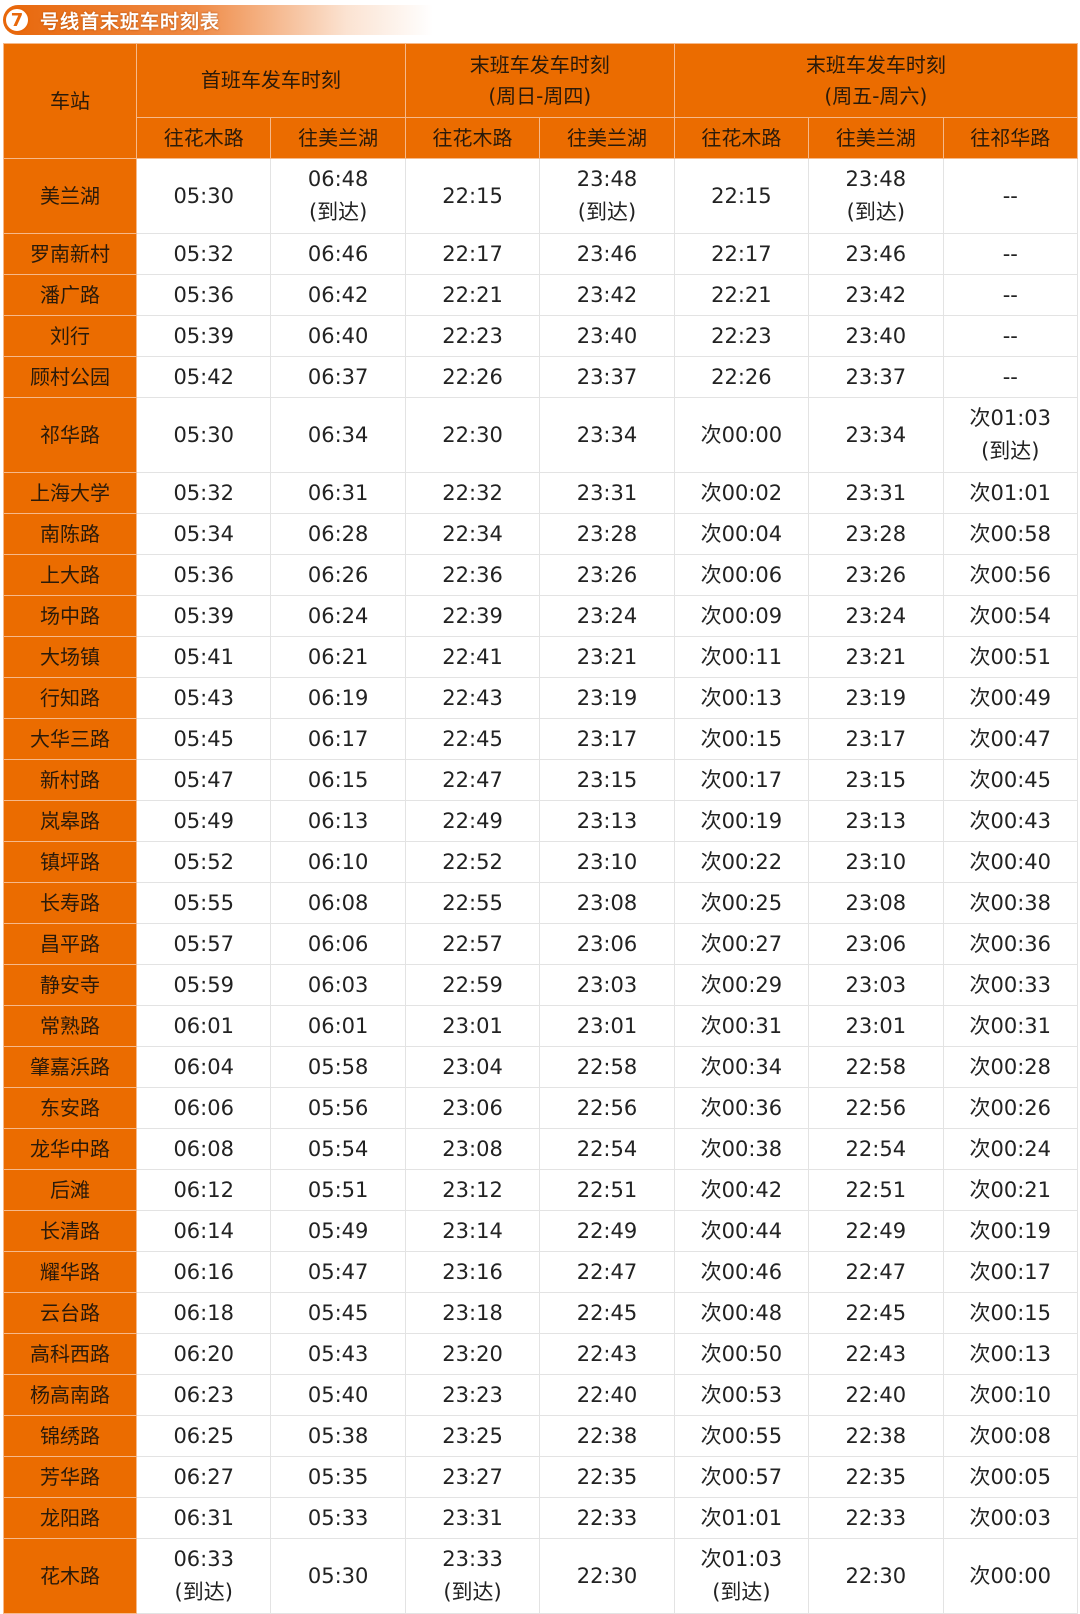 The image size is (1080, 1614). Describe the element at coordinates (472, 1313) in the screenshot. I see `time-cell: 23:18` at that location.